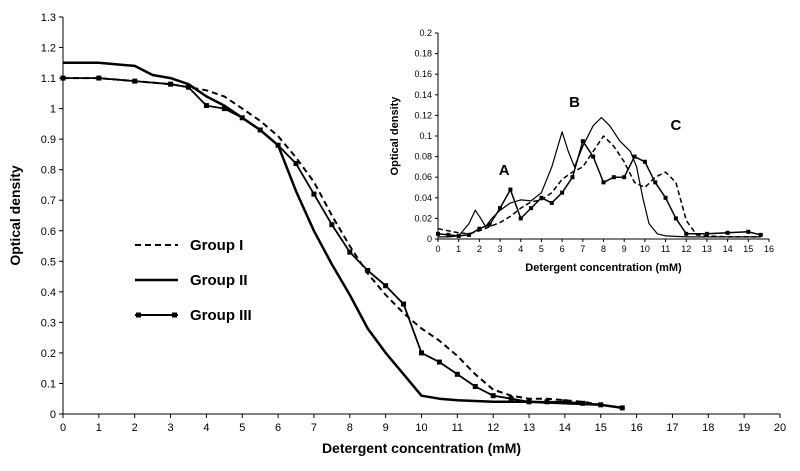 The width and height of the screenshot is (800, 471). I want to click on x-tick-label: 9, so click(386, 428).